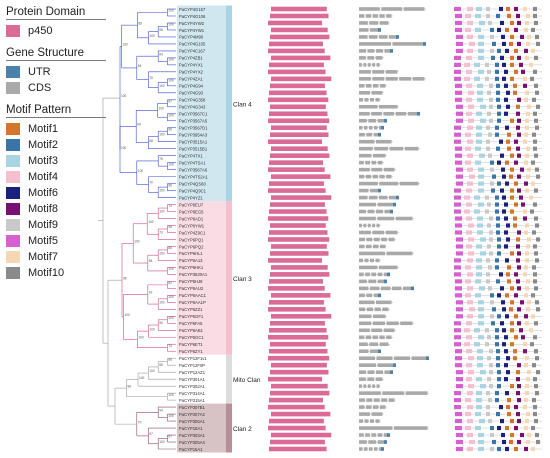 This screenshot has height=458, width=550. What do you see at coordinates (129, 386) in the screenshot?
I see `branch-support-label: 98` at bounding box center [129, 386].